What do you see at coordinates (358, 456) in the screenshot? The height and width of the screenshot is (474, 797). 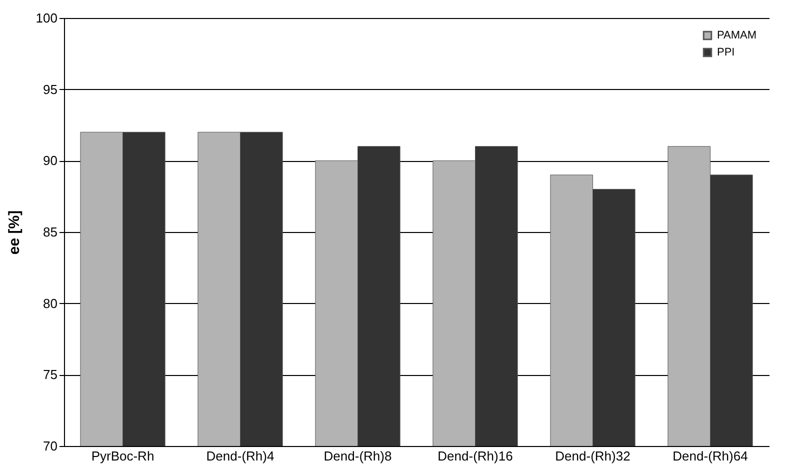 I see `x-tick-label: Dend-(Rh)8` at bounding box center [358, 456].